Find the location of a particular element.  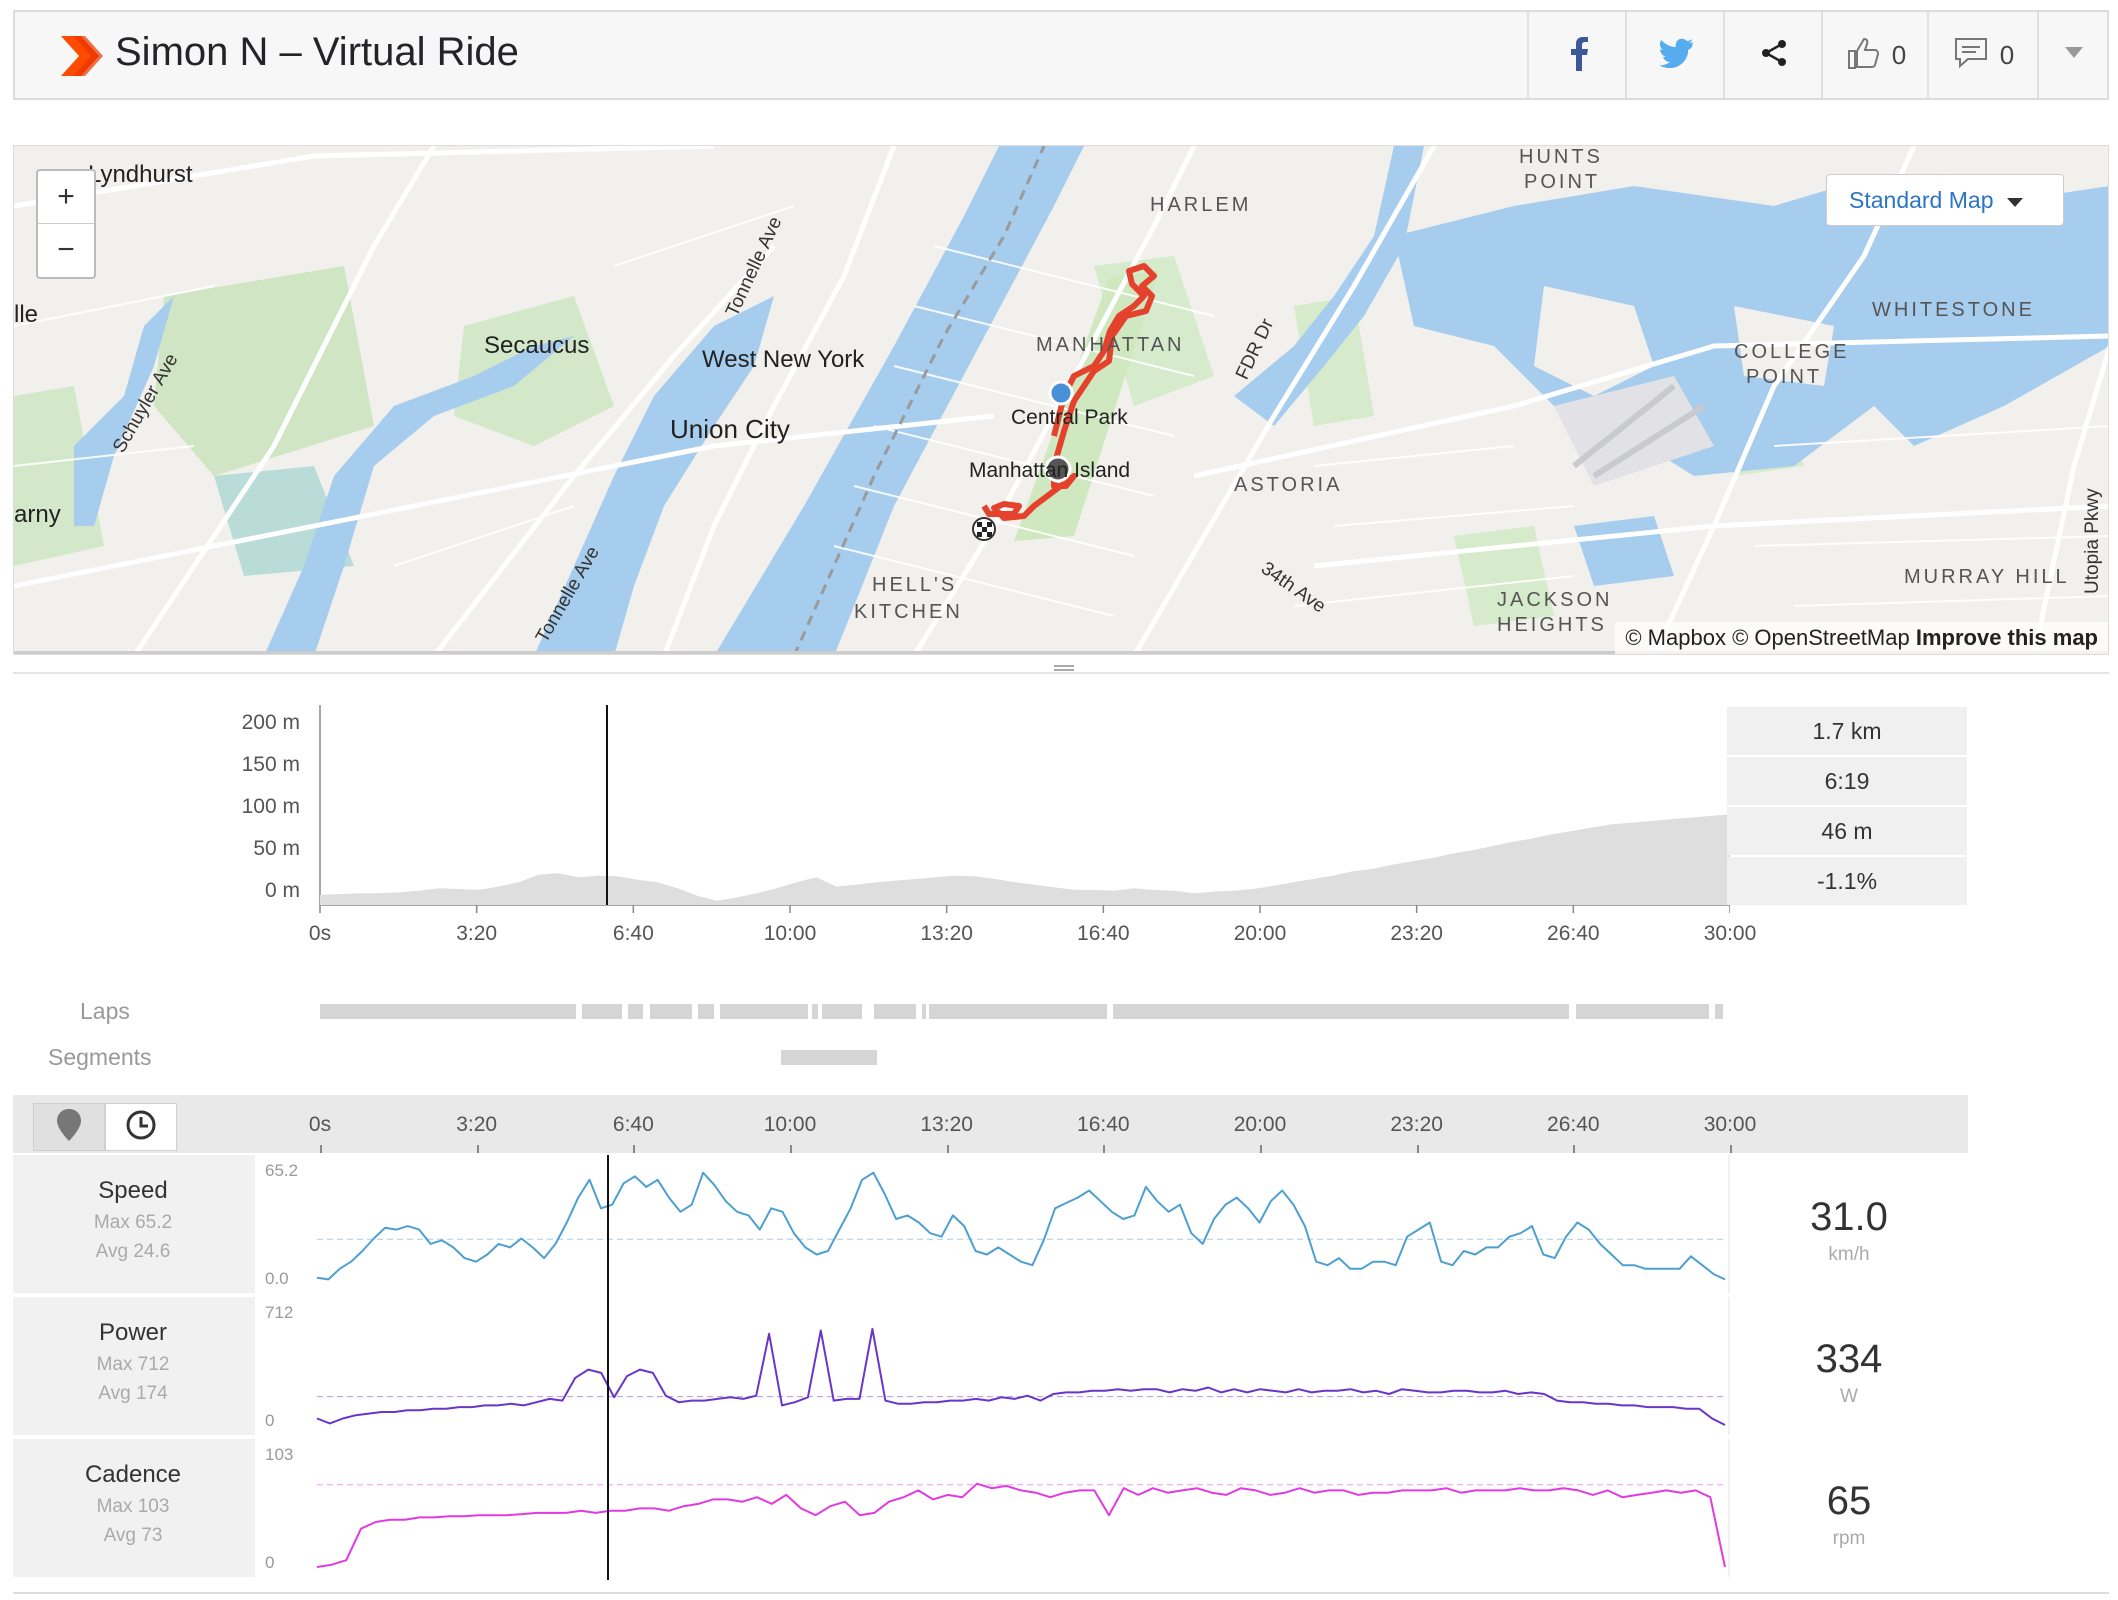

map-label-college-point-line2: POINT is located at coordinates (1784, 377).